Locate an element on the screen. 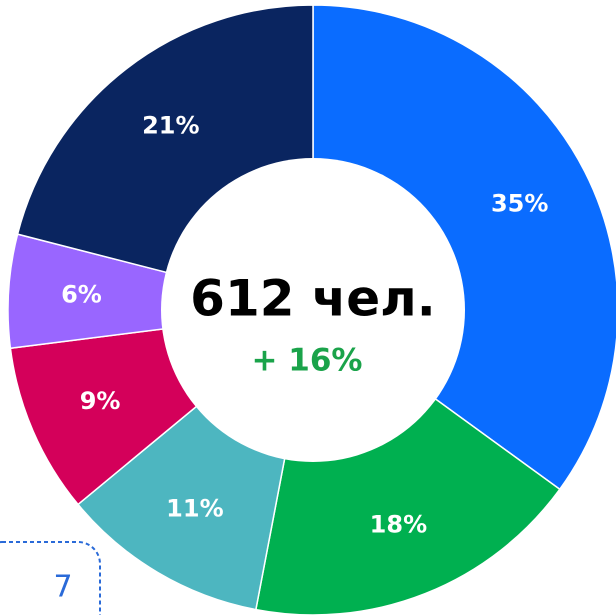 The image size is (616, 615). value-label: 21% is located at coordinates (170, 126).